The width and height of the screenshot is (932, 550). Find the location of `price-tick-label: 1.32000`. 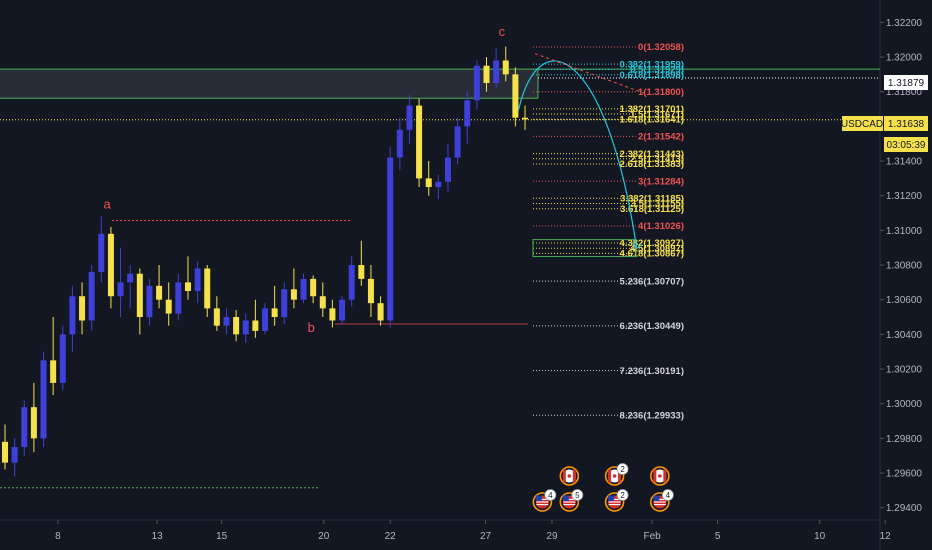

price-tick-label: 1.32000 is located at coordinates (904, 58).